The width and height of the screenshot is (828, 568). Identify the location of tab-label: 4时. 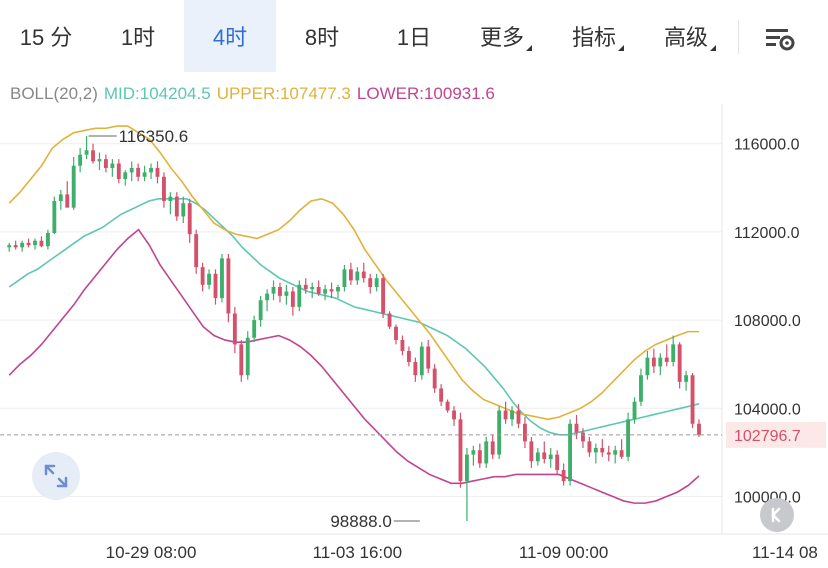
(230, 37).